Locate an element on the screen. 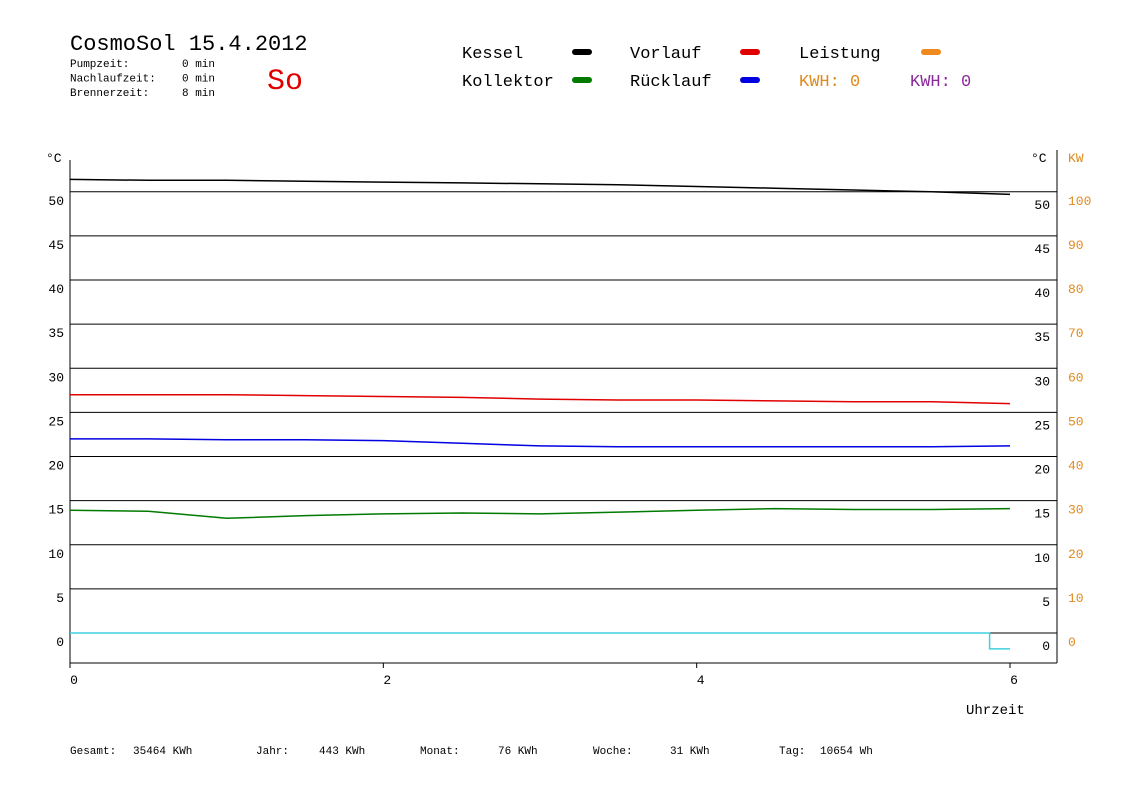 The width and height of the screenshot is (1148, 812). y2-tick-label: 50 is located at coordinates (1076, 421).